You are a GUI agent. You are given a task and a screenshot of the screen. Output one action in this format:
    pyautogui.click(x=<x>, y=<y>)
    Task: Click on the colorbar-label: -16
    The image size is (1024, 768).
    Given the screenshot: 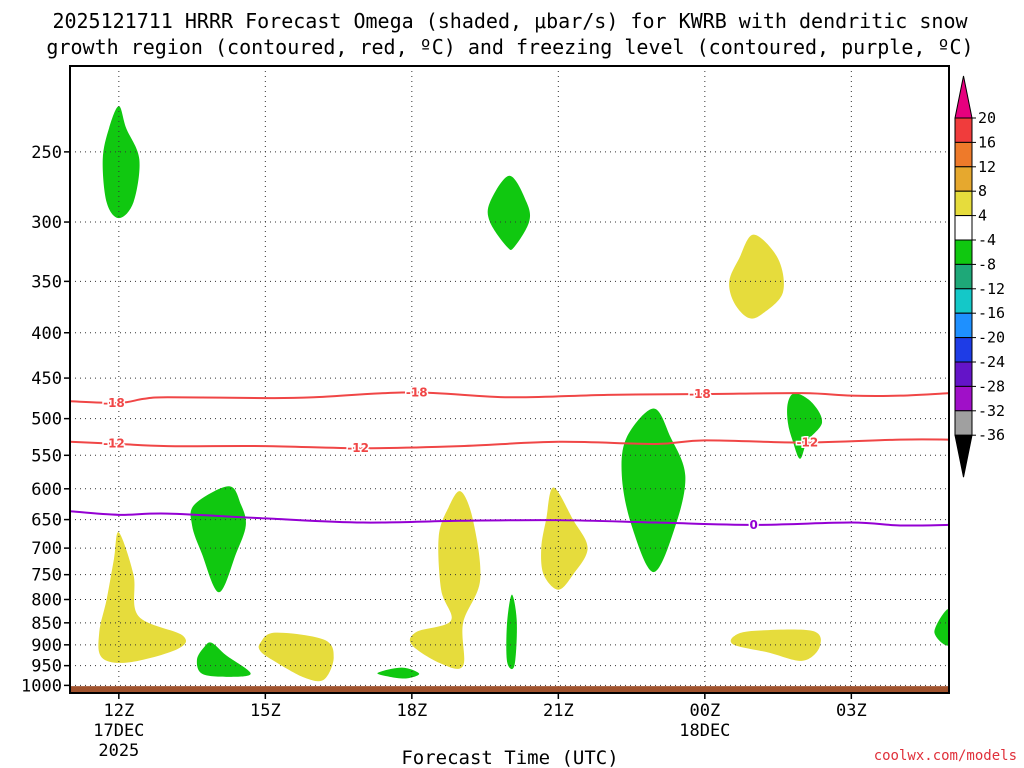 What is the action you would take?
    pyautogui.click(x=991, y=313)
    